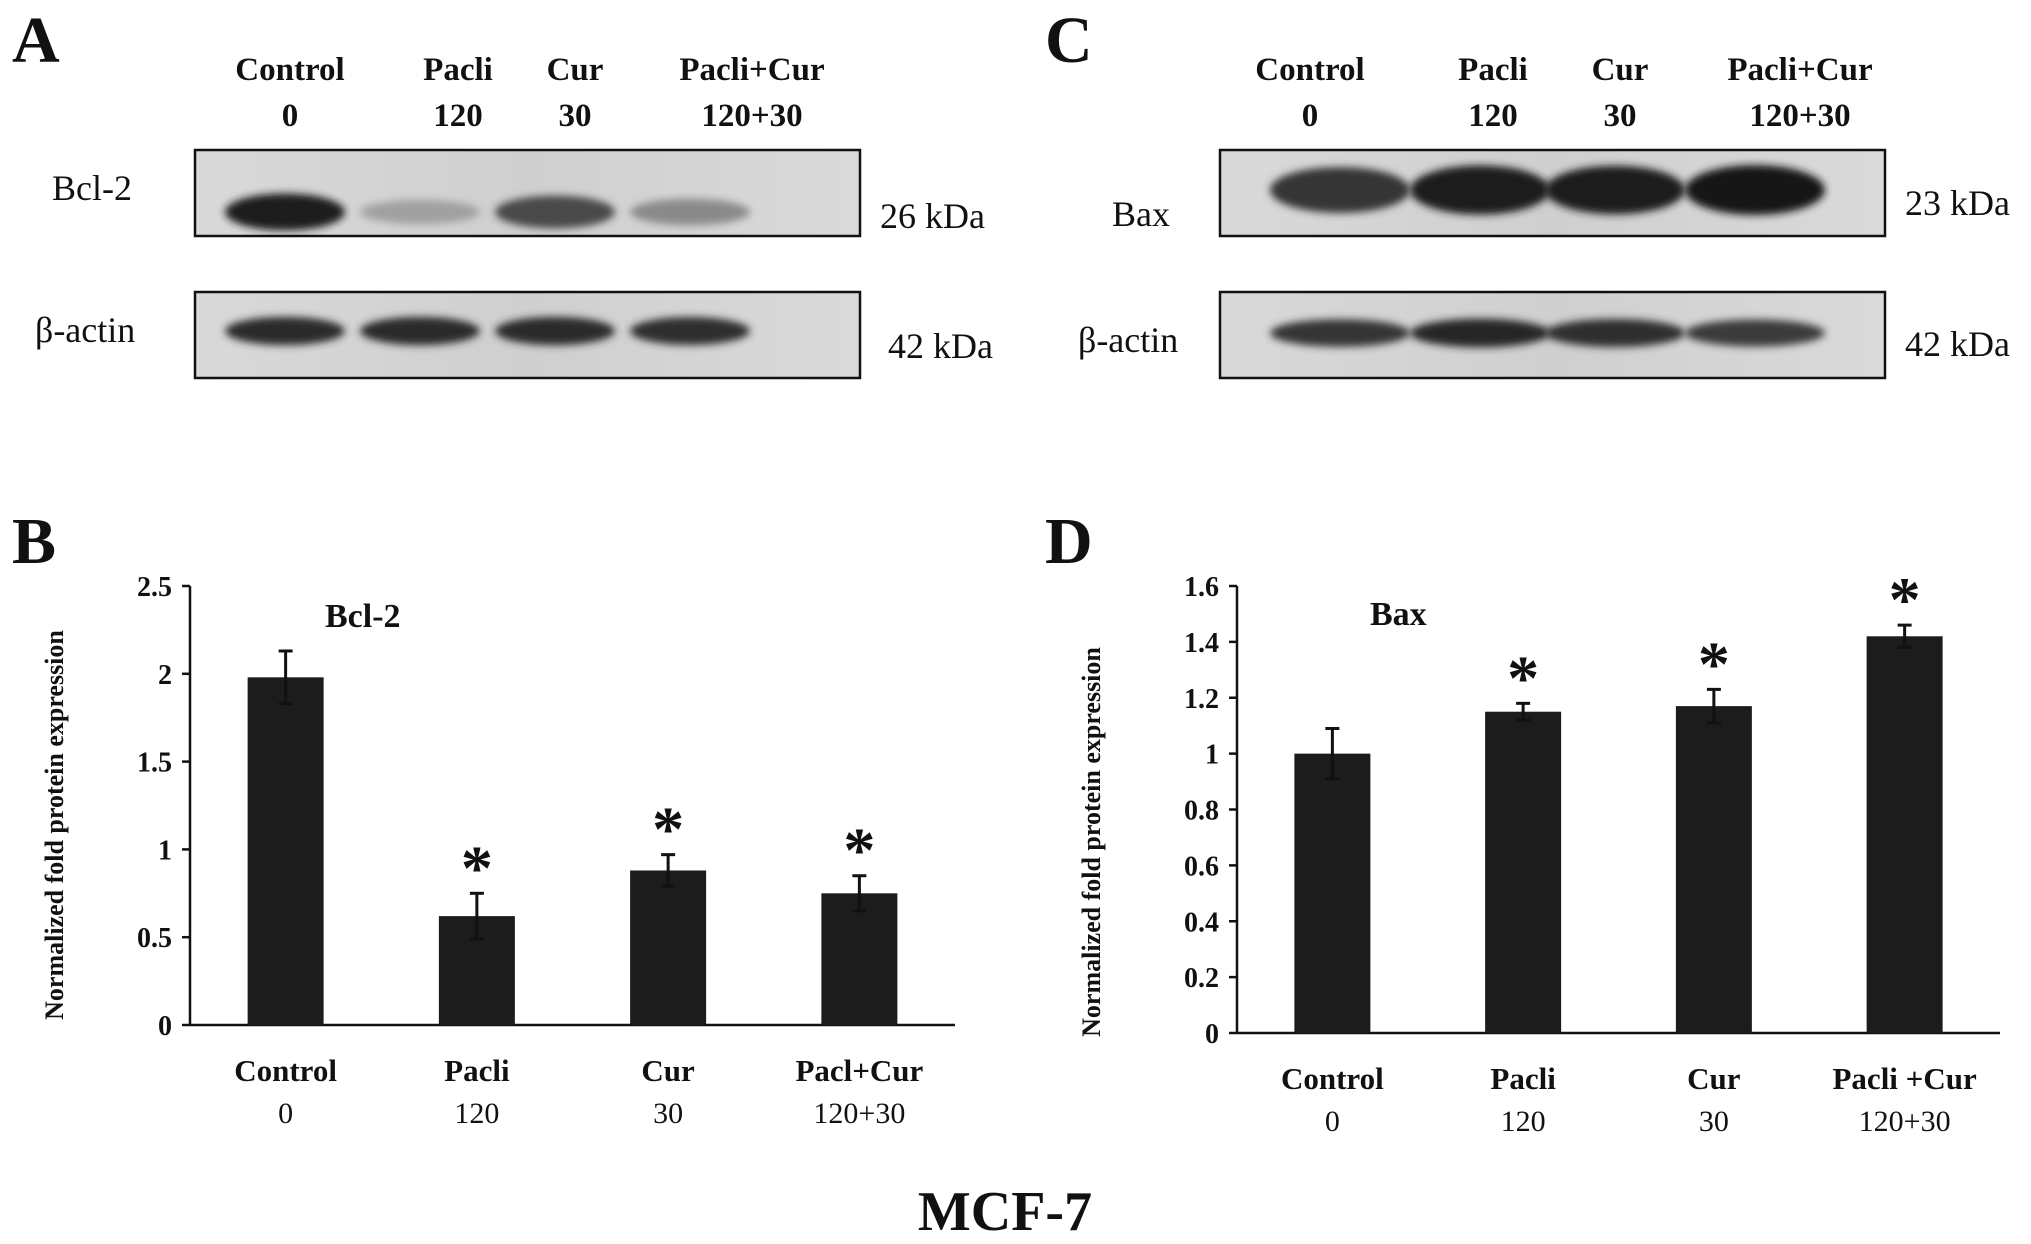 The image size is (2031, 1244). I want to click on y-tick-label: 1.6, so click(1201, 587).